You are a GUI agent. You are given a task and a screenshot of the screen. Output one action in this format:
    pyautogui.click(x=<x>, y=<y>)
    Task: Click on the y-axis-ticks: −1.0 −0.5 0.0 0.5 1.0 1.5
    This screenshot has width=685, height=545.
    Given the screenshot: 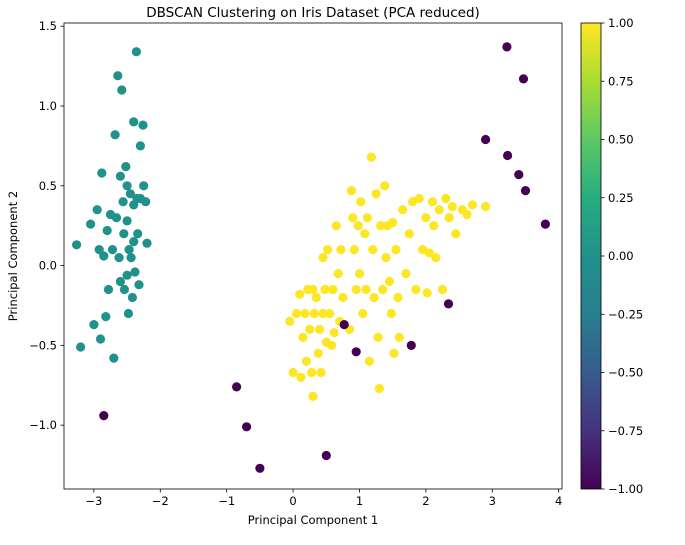 What is the action you would take?
    pyautogui.click(x=46, y=225)
    